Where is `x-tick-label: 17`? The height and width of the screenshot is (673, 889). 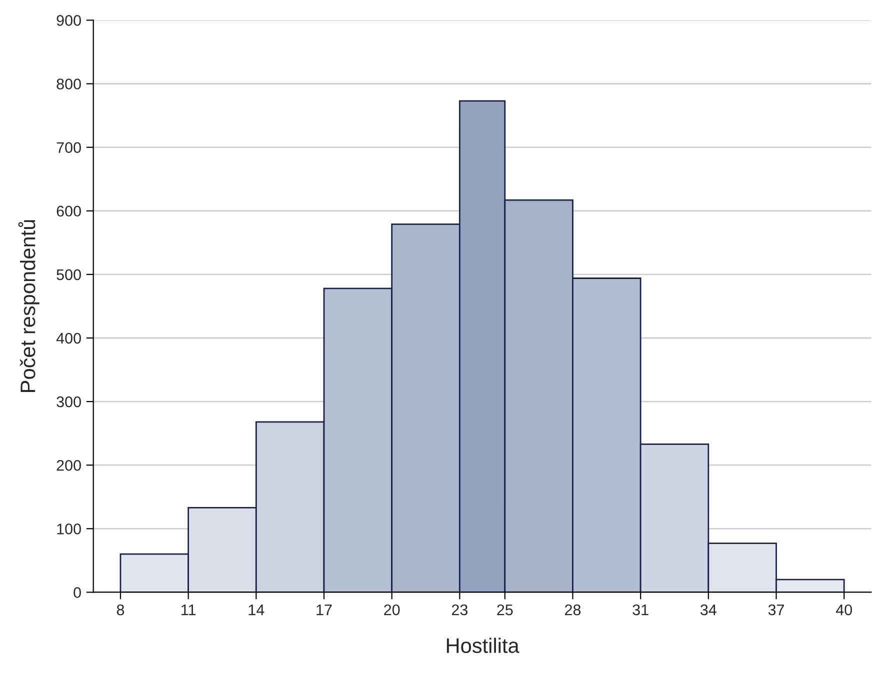 x-tick-label: 17 is located at coordinates (324, 610).